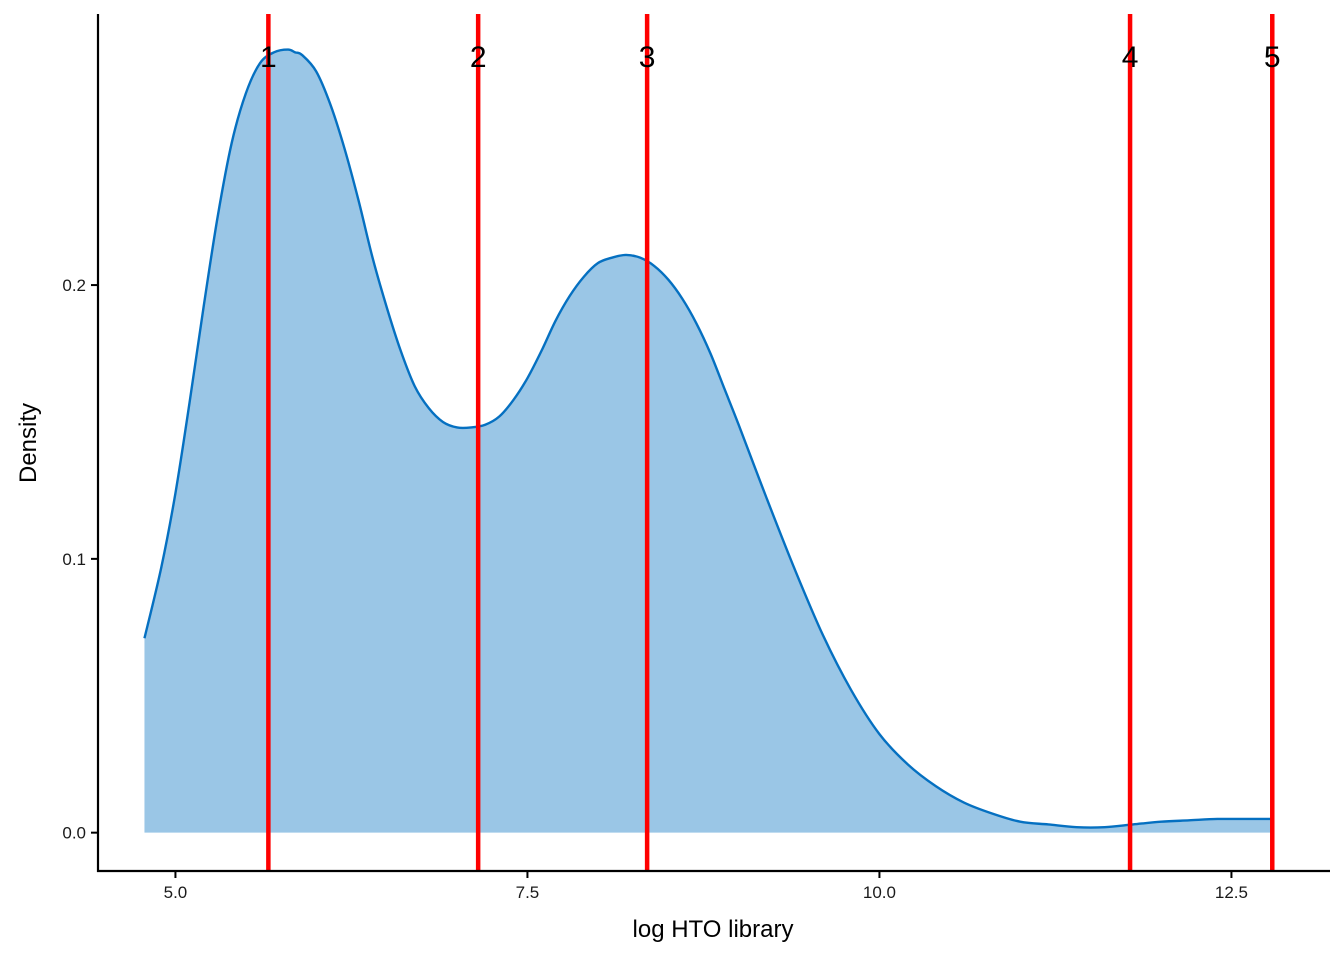 The width and height of the screenshot is (1344, 960). I want to click on y-ticks: 0.0 0.1 0.2, so click(80, 559).